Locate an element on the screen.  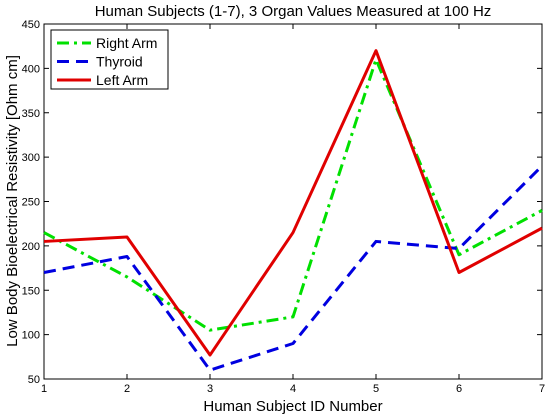
y-tick-label: 400 is located at coordinates (31, 69).